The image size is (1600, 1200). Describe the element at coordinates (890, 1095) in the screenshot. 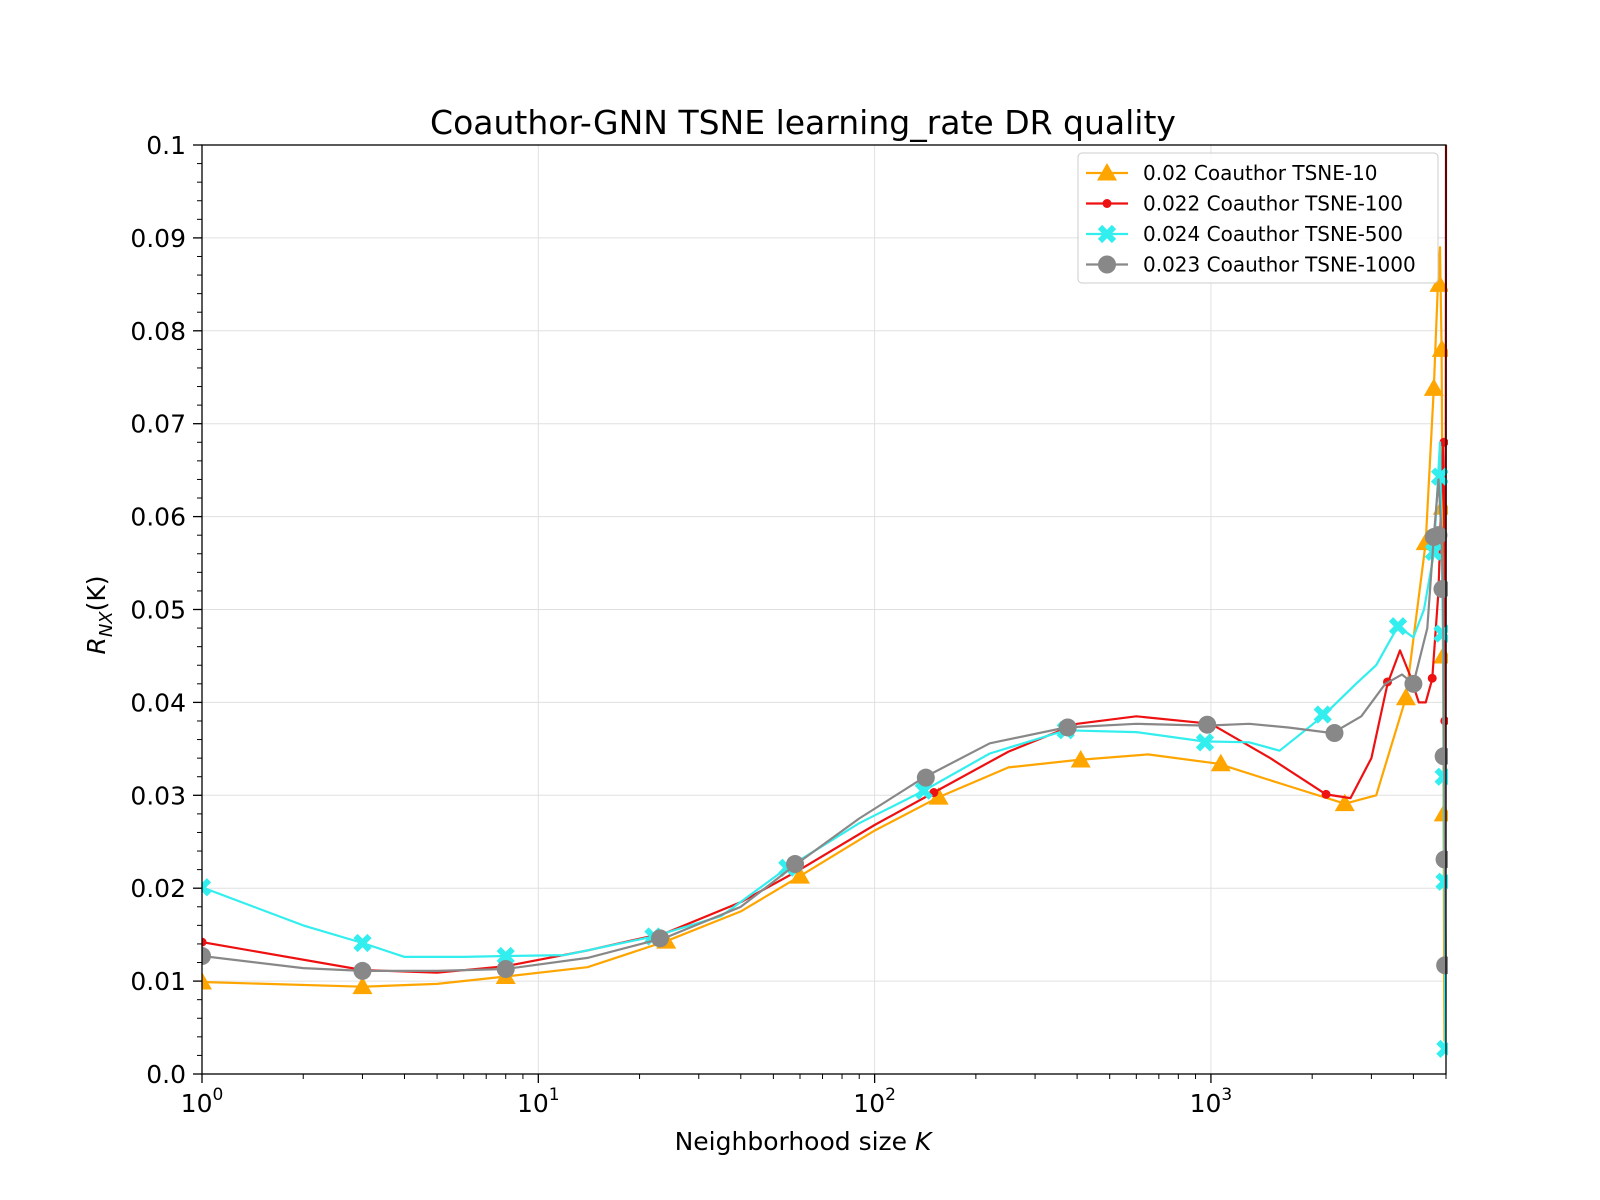

I see `x-tick-exponent: 2` at that location.